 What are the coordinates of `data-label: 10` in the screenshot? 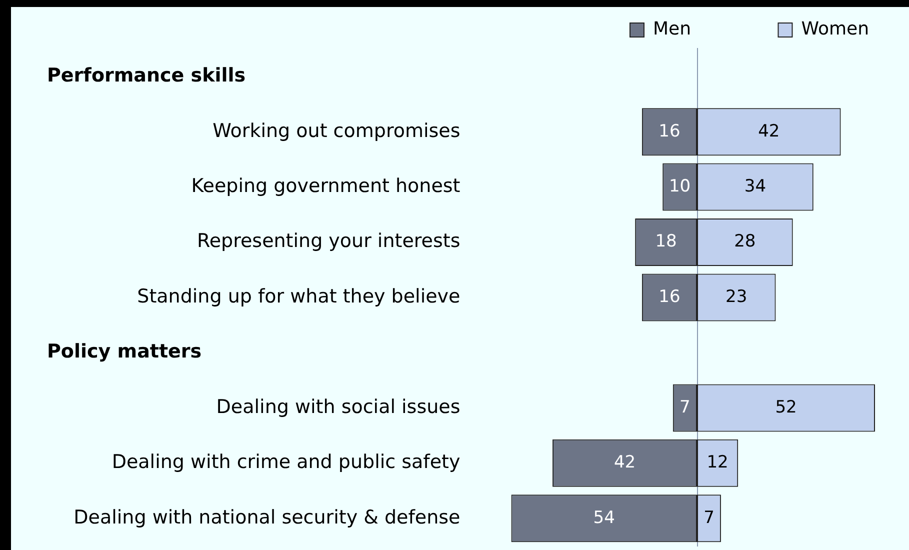 It's located at (679, 186).